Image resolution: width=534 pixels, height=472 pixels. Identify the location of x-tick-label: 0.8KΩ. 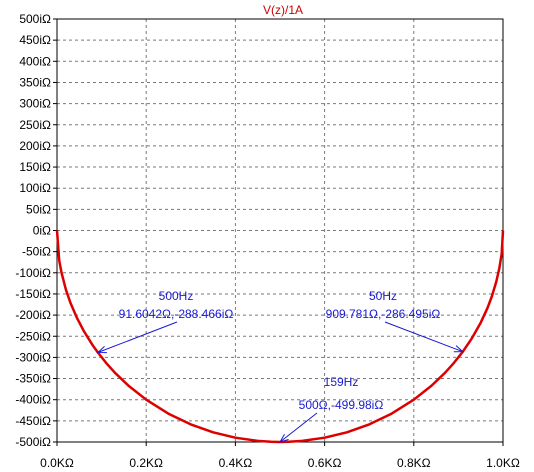
(414, 463).